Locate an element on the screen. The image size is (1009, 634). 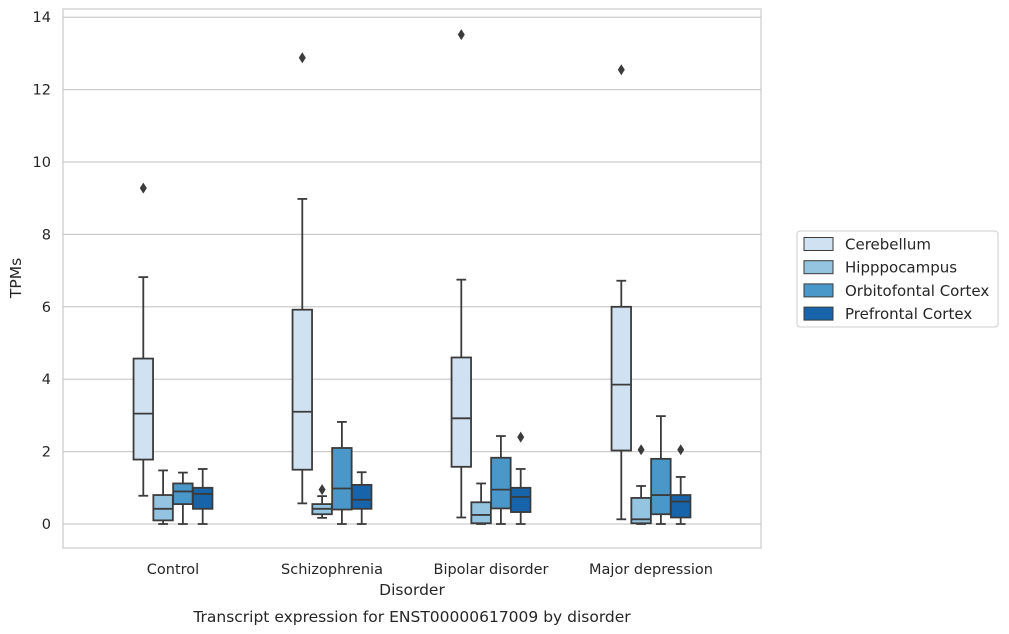
box-cerebellum-major-depression is located at coordinates (621, 292).